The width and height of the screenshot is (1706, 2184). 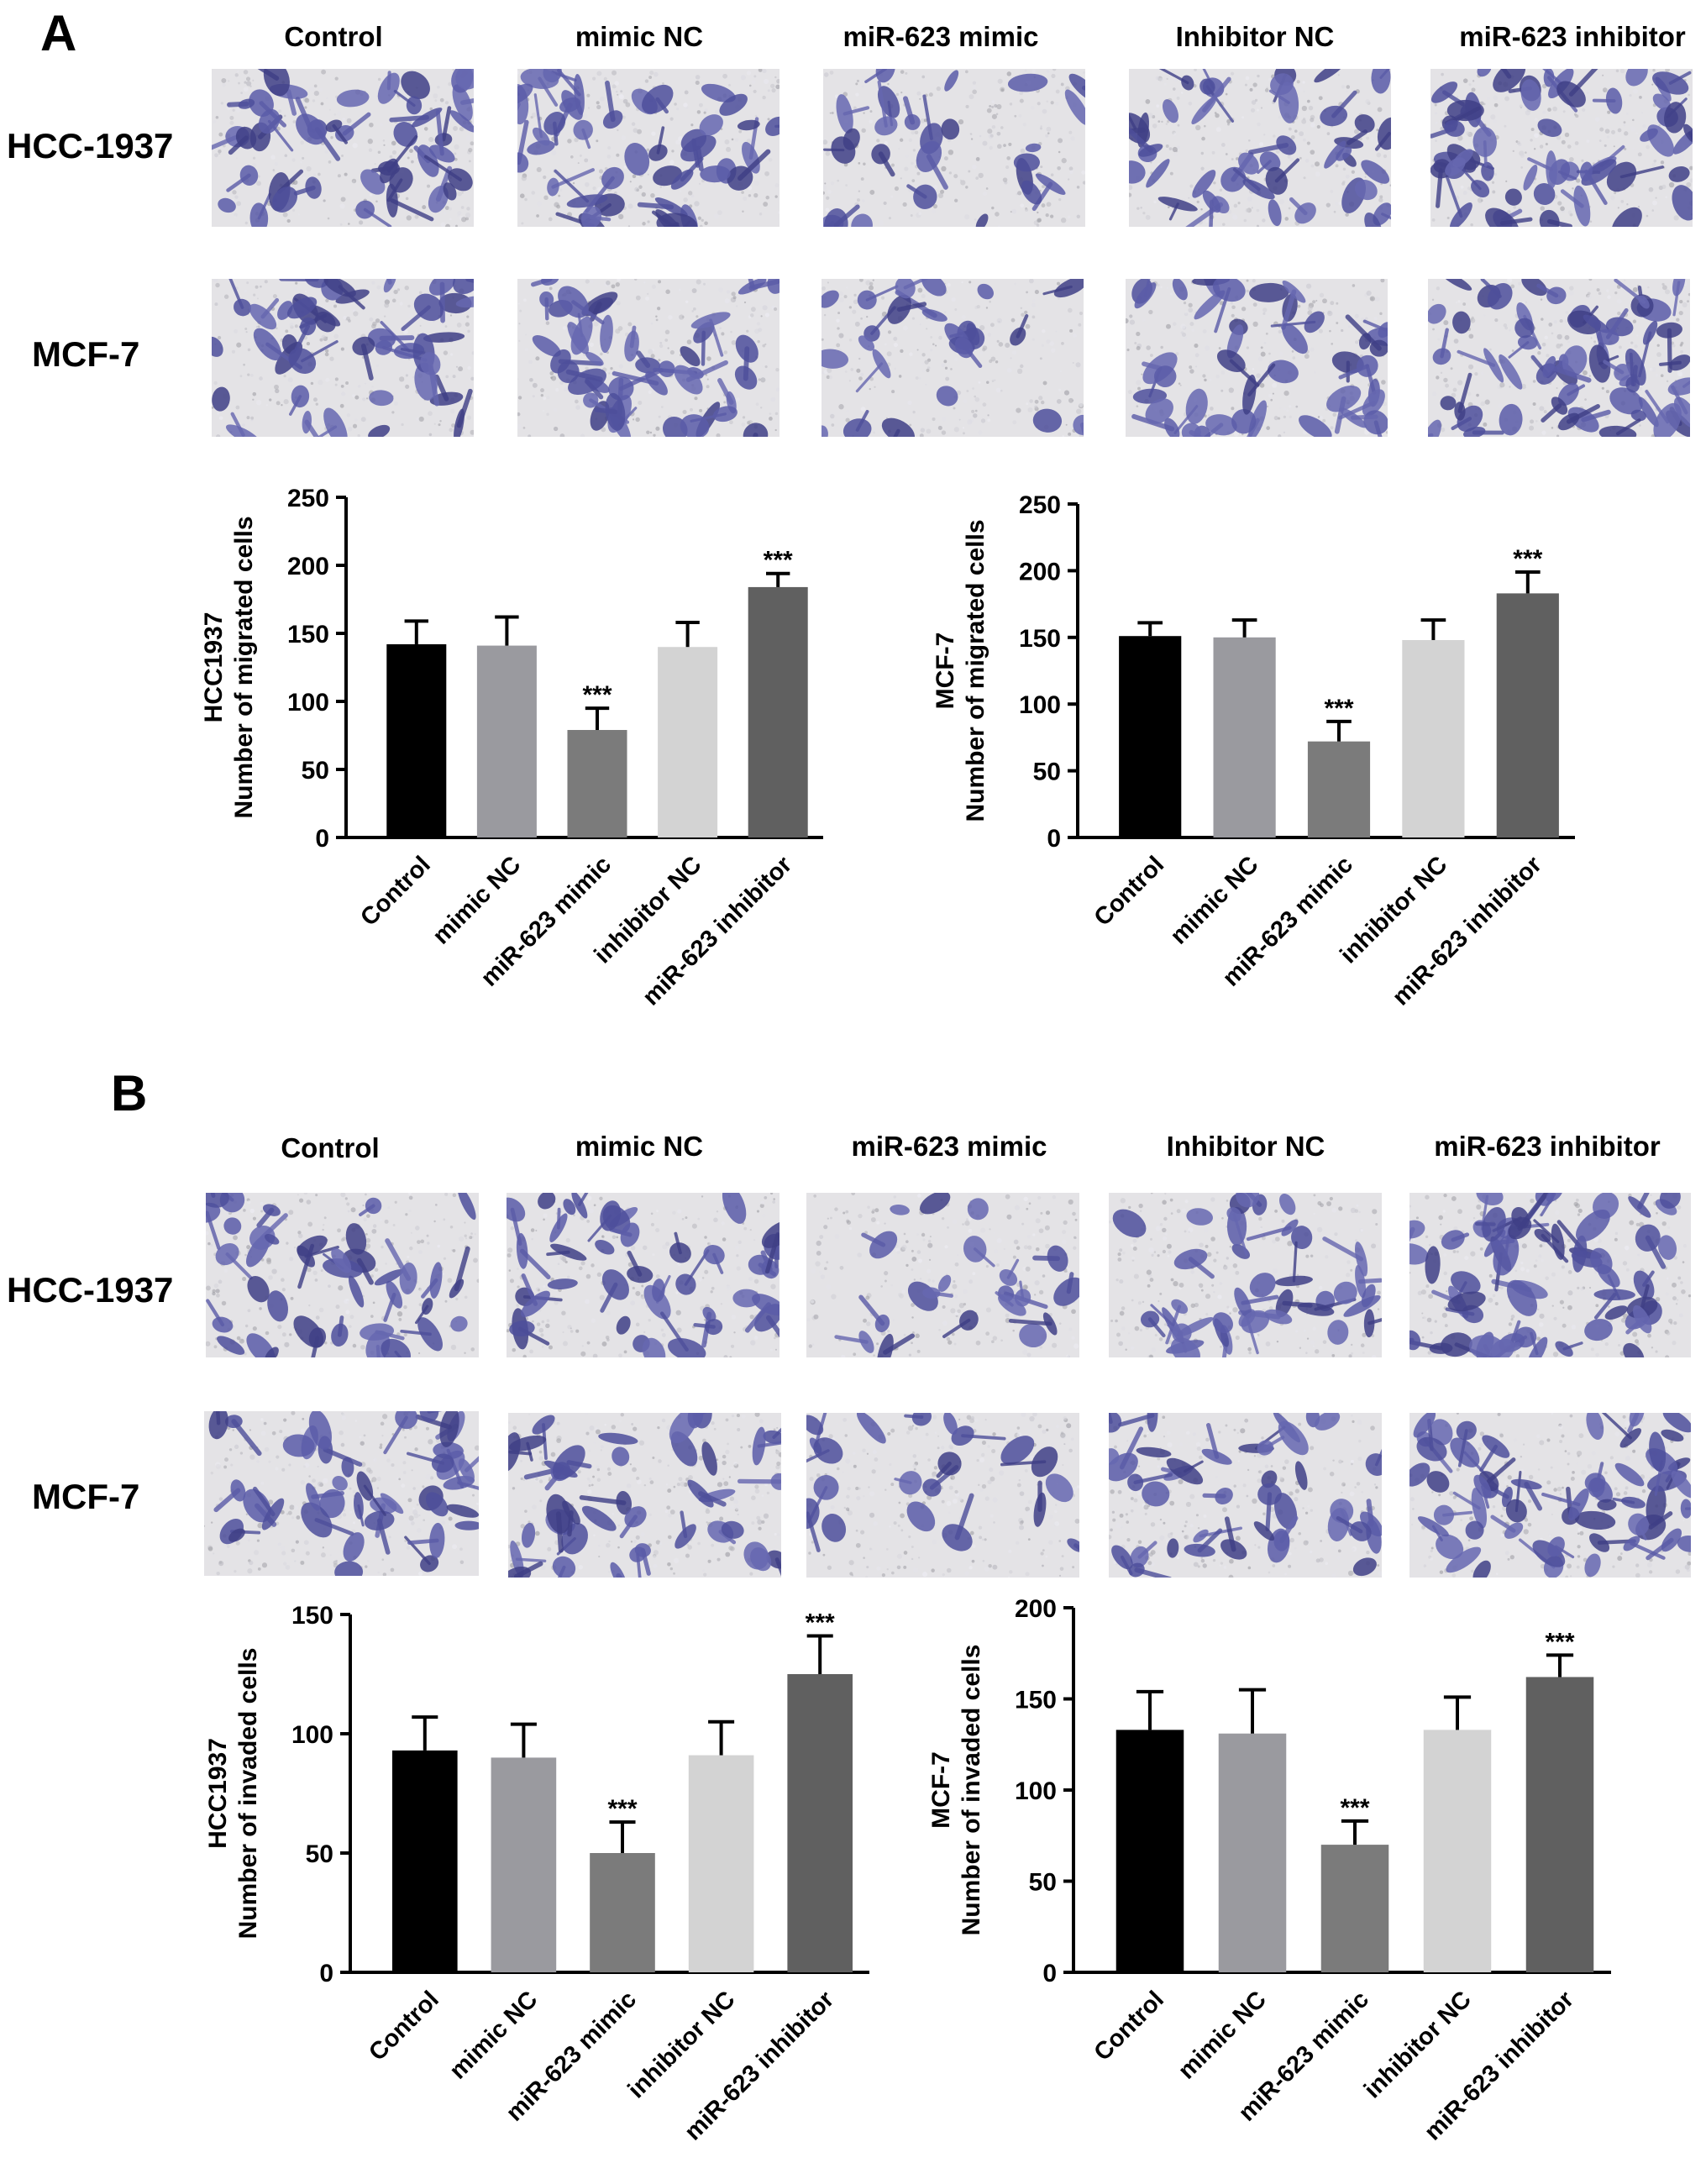 What do you see at coordinates (648, 358) in the screenshot?
I see `micrograph-a-mcf7-mimic-nc` at bounding box center [648, 358].